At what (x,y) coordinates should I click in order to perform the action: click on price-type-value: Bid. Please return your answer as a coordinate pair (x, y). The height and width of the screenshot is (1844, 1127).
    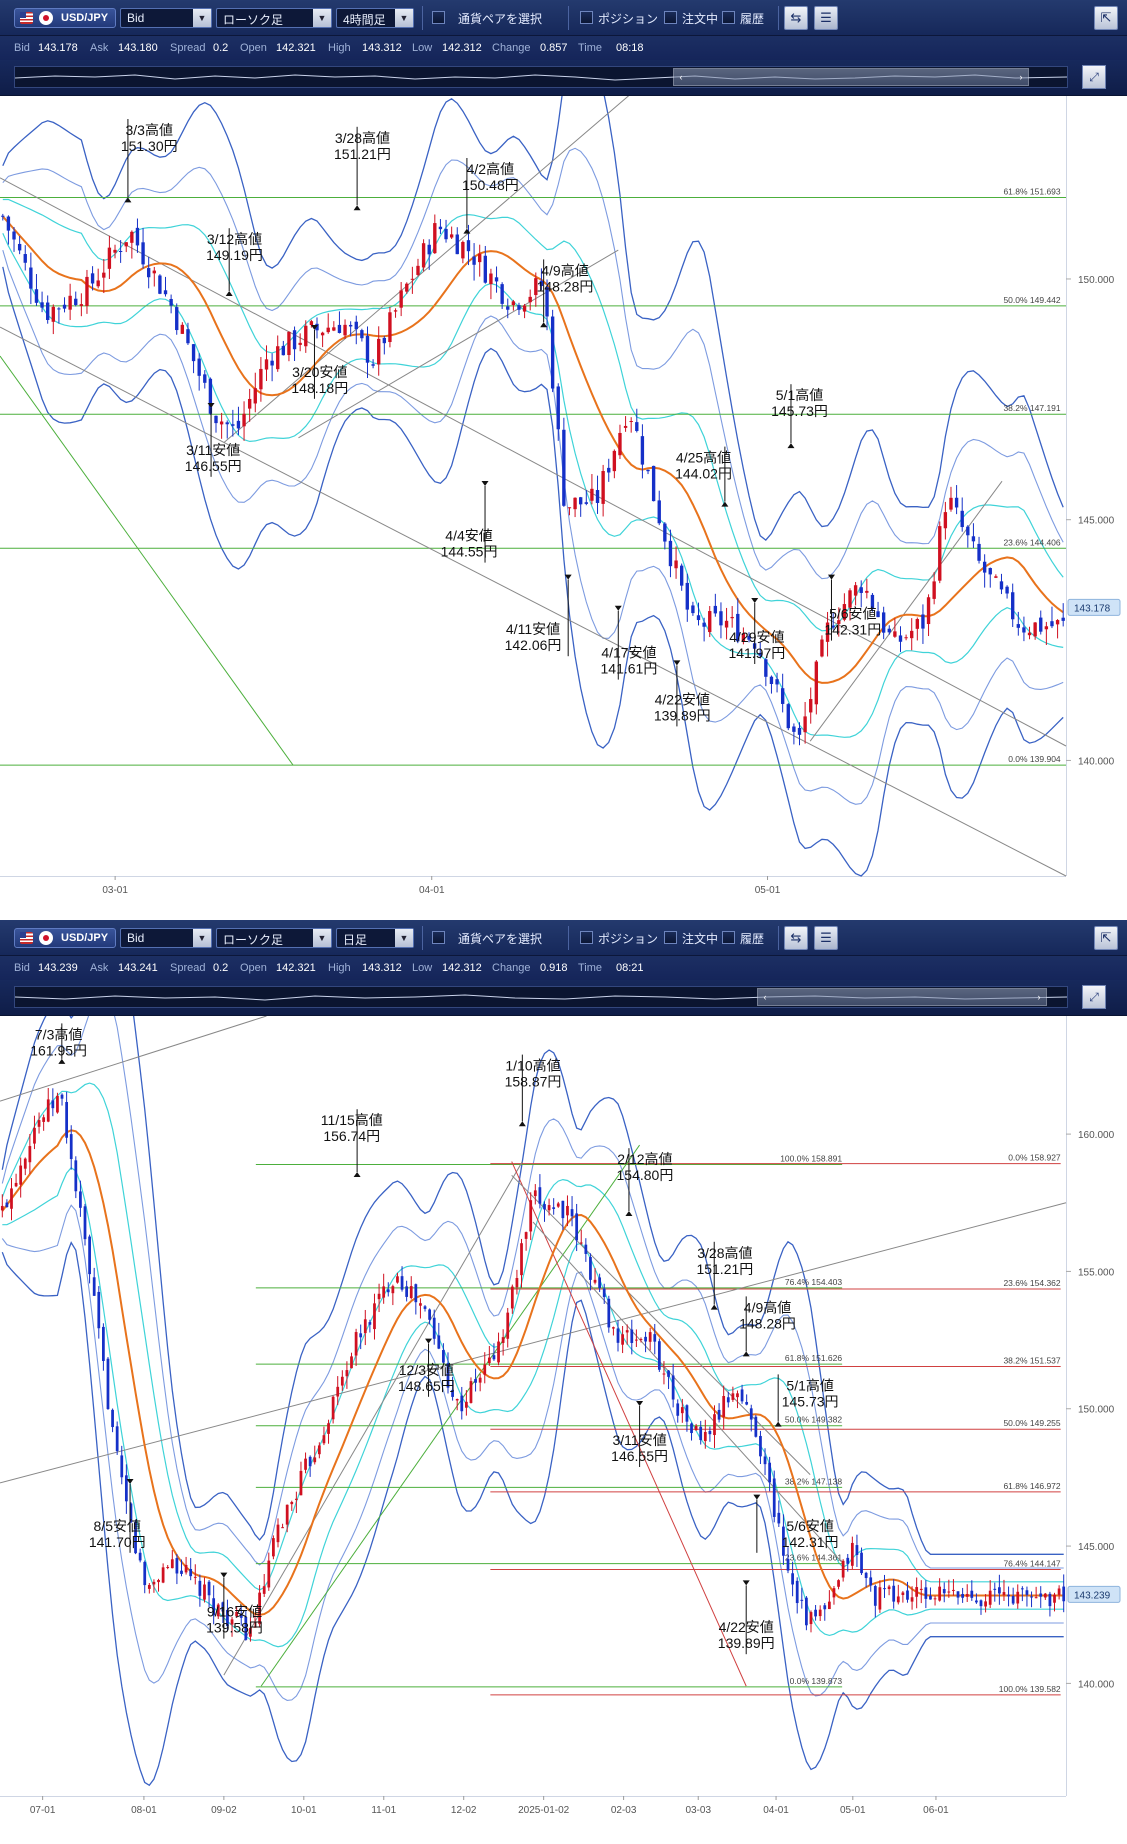
    Looking at the image, I should click on (136, 938).